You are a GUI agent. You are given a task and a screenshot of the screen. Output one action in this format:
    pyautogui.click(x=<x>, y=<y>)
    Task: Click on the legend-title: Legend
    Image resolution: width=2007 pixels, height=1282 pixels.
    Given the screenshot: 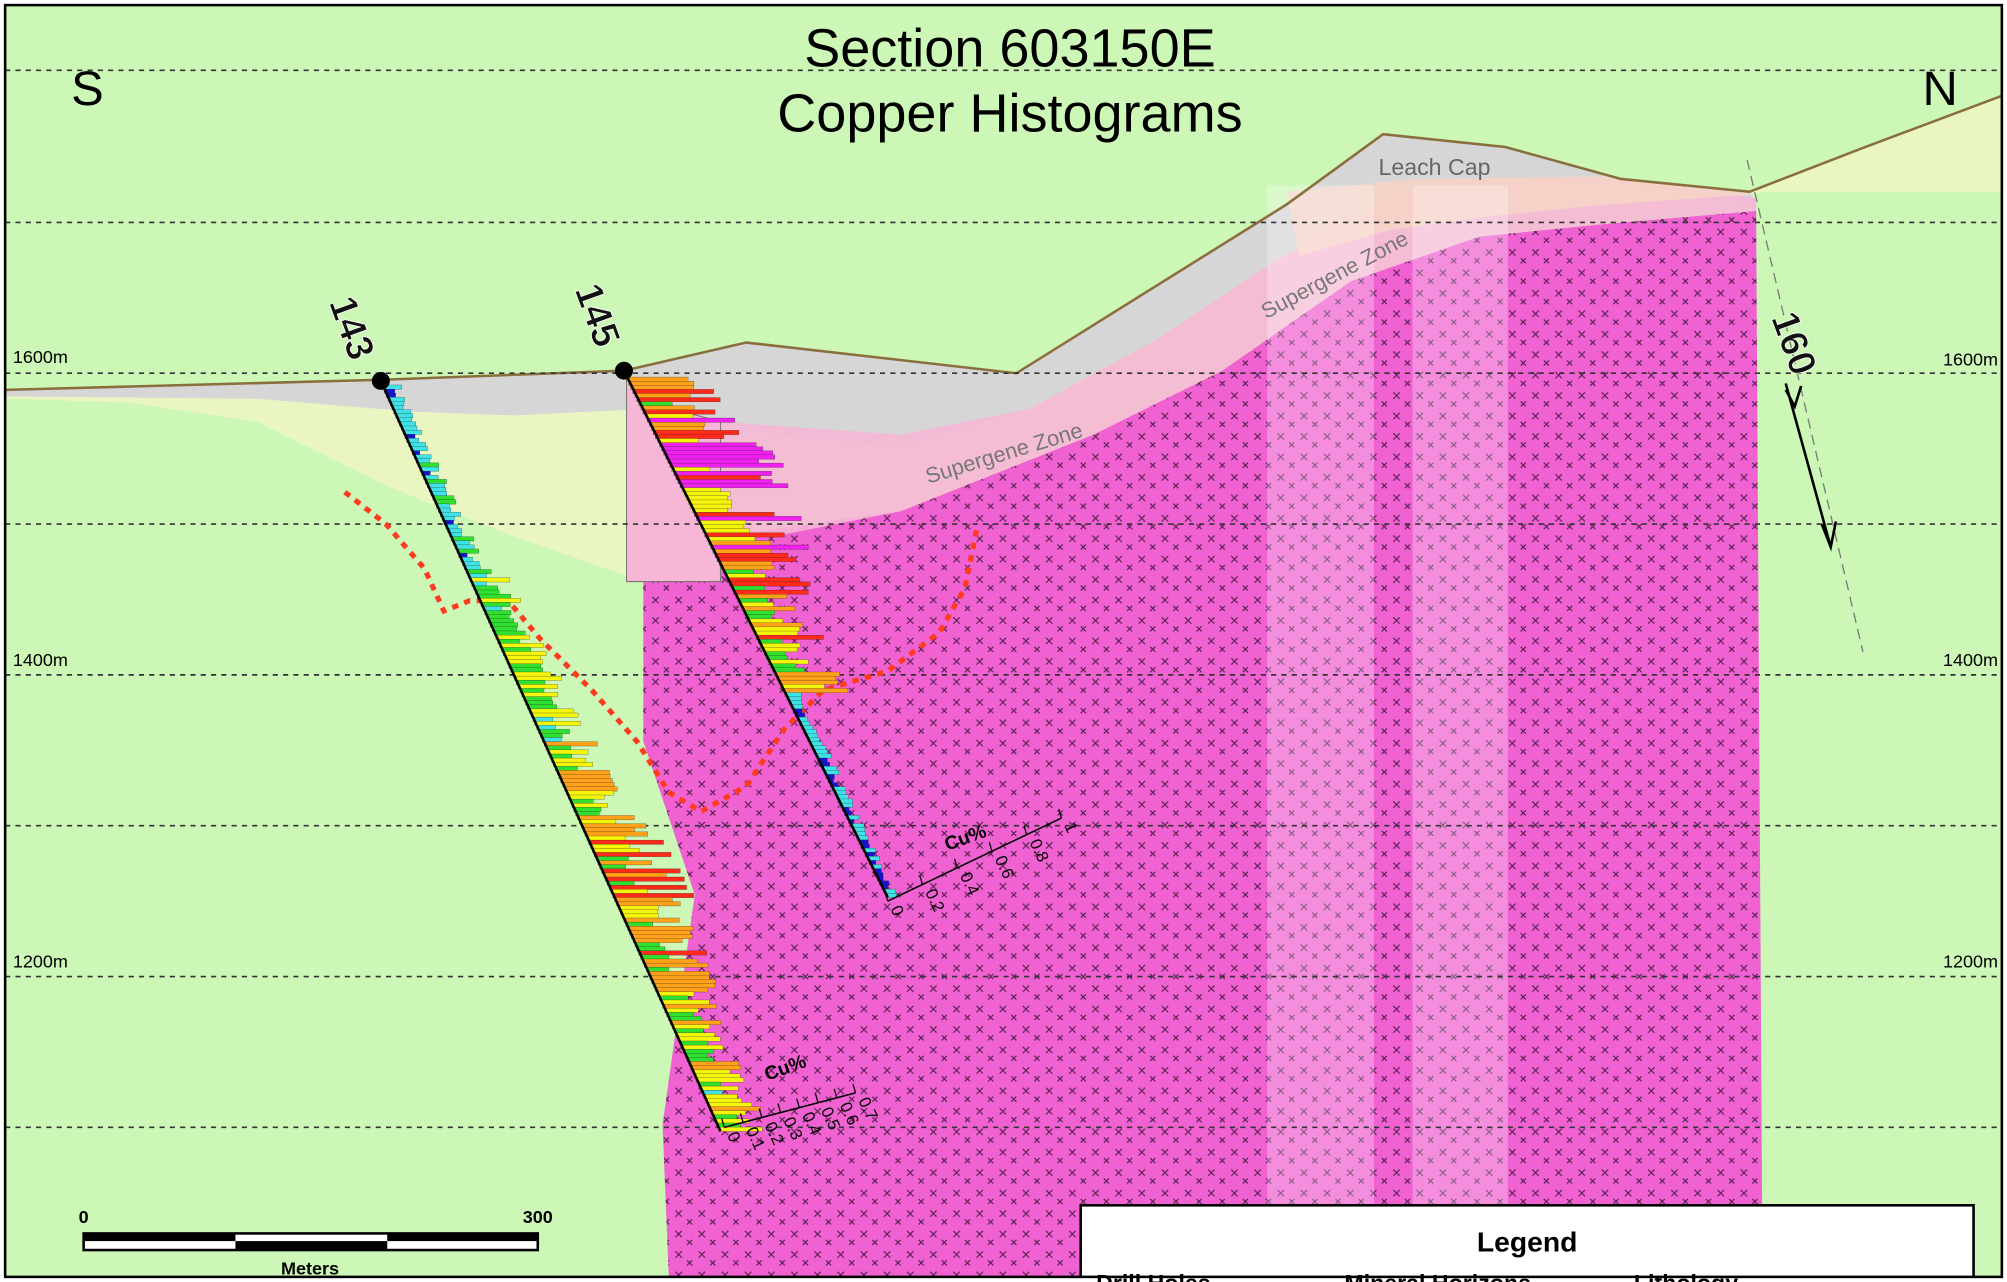 What is the action you would take?
    pyautogui.click(x=1527, y=1241)
    